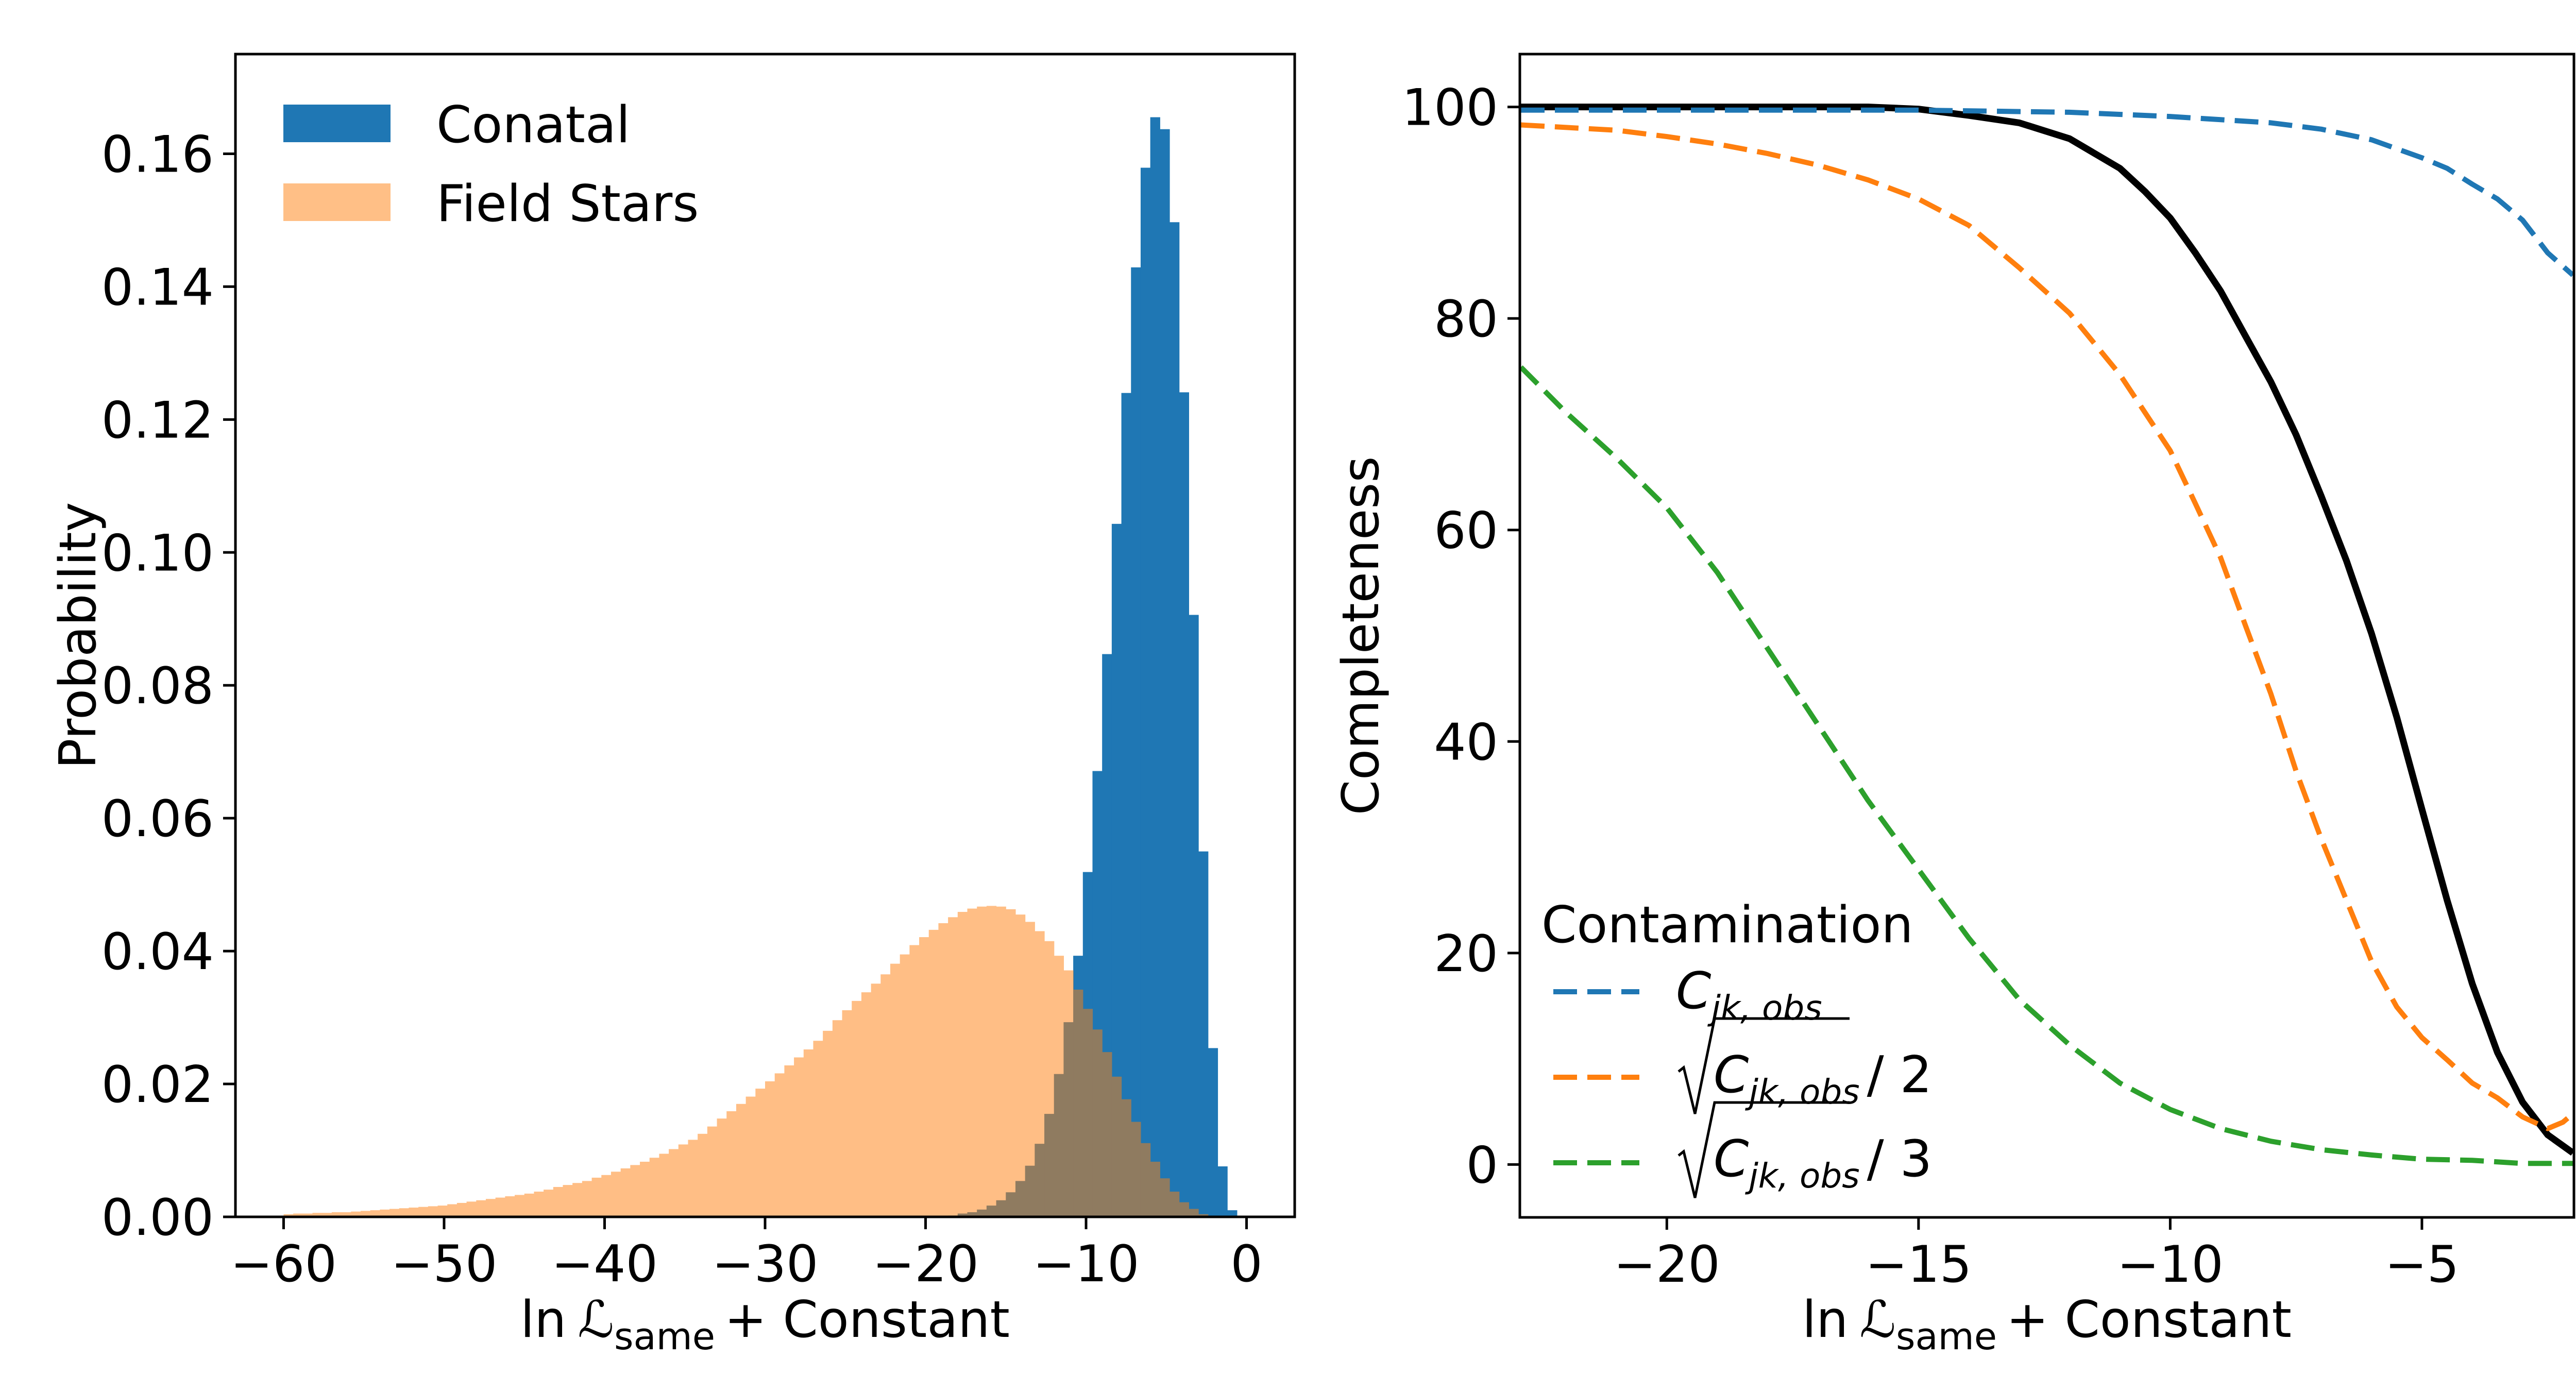 This screenshot has height=1391, width=2576. What do you see at coordinates (1749, 995) in the screenshot?
I see `legend-label: Cjk, obs` at bounding box center [1749, 995].